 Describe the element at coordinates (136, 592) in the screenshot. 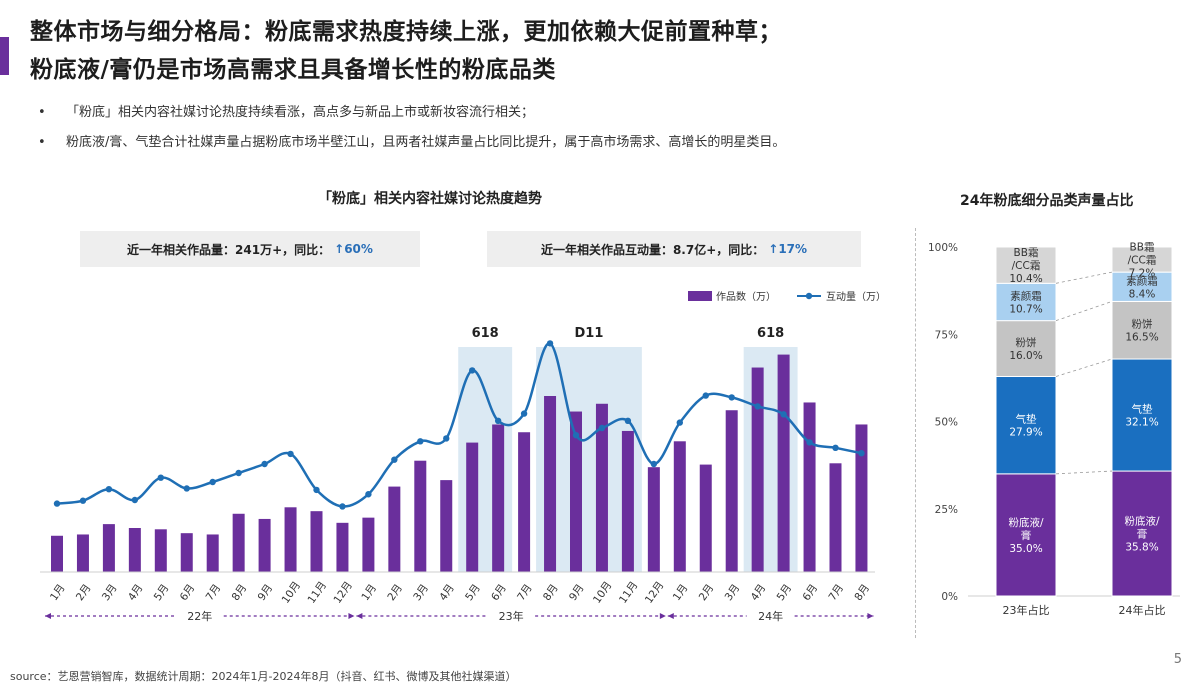

I see `x-tick-label-3: 4月` at that location.